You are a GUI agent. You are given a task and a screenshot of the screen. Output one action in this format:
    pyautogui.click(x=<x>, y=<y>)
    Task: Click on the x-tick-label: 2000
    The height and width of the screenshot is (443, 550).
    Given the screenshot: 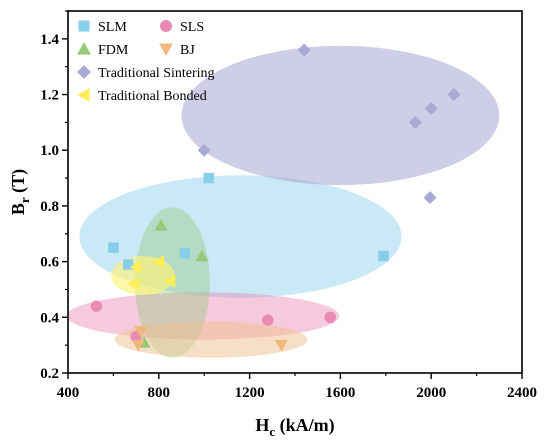 What is the action you would take?
    pyautogui.click(x=431, y=393)
    